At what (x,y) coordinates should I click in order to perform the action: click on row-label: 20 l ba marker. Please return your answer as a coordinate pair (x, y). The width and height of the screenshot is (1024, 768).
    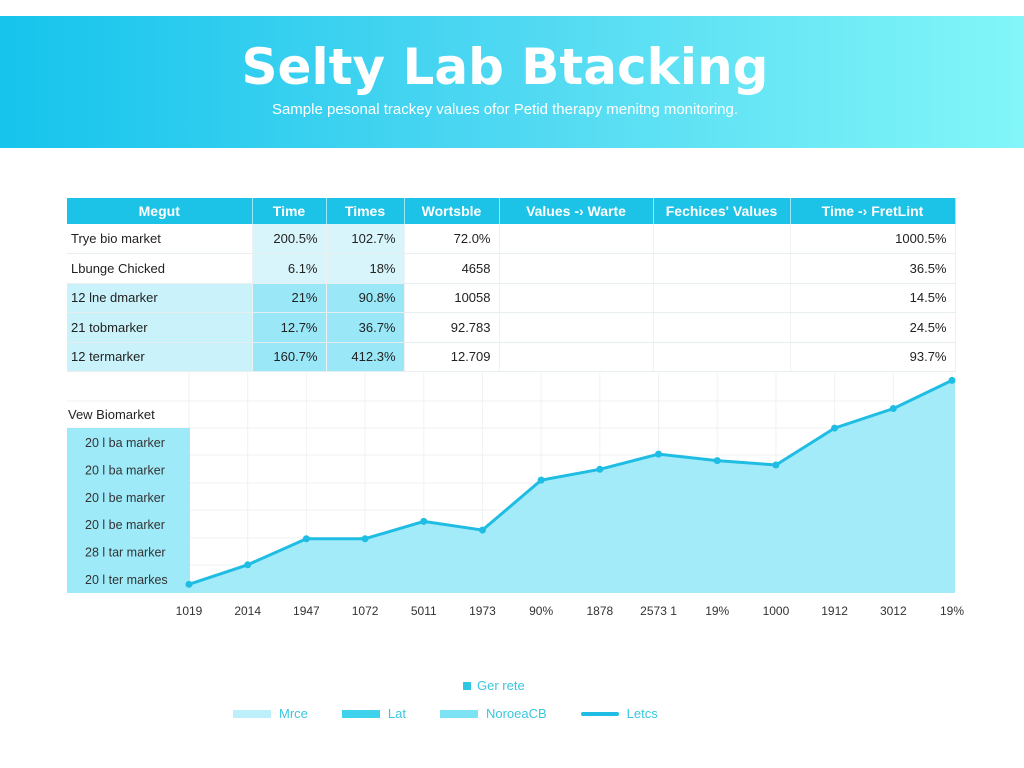
    Looking at the image, I should click on (125, 470).